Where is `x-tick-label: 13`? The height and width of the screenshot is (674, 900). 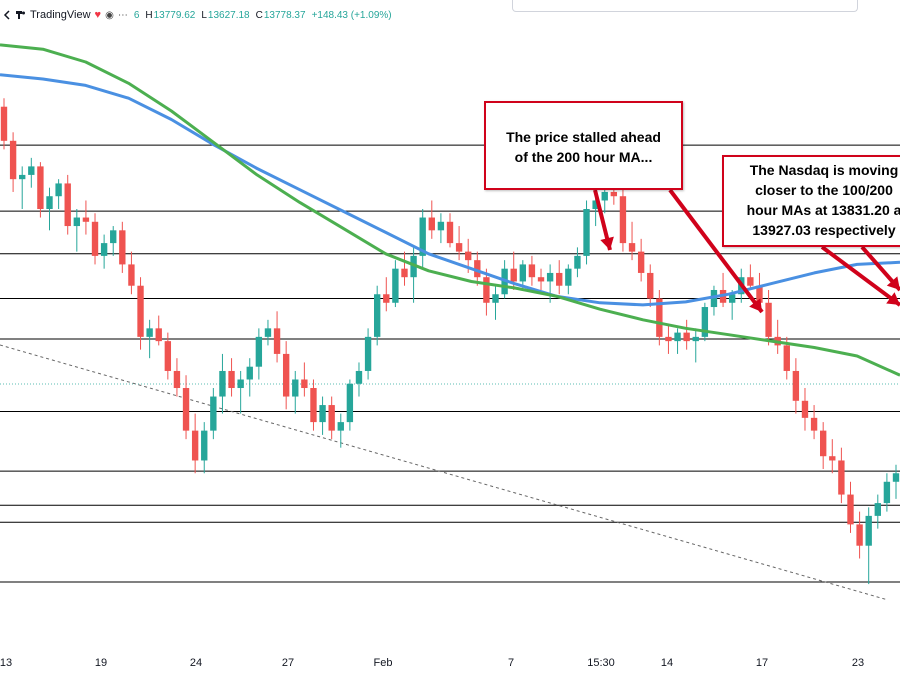 x-tick-label: 13 is located at coordinates (6, 663).